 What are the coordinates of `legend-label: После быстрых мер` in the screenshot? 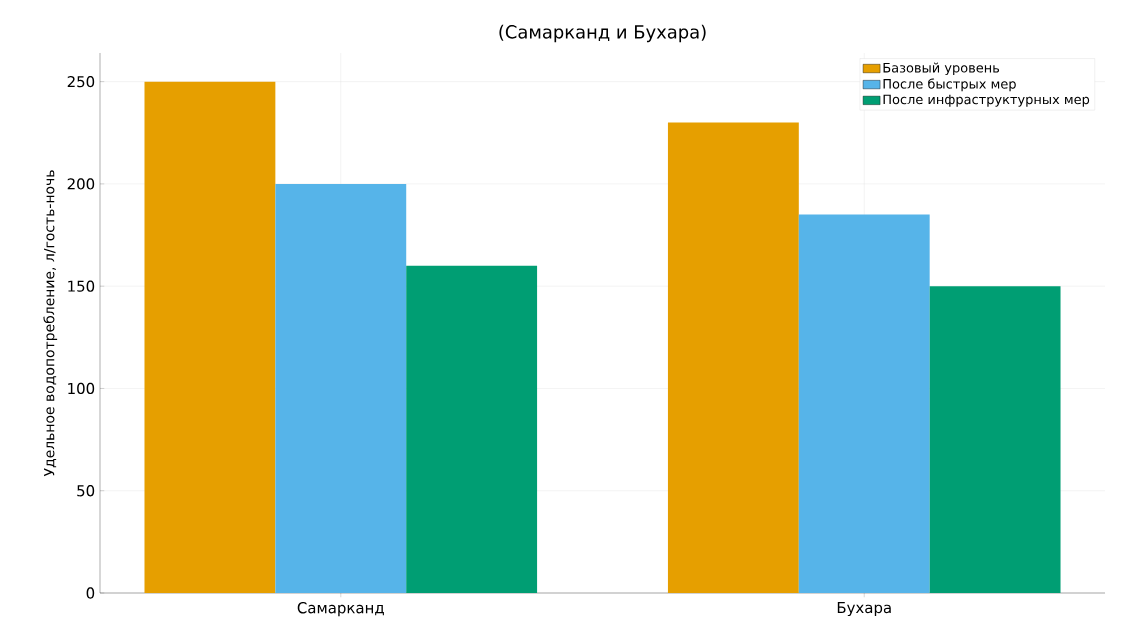 It's located at (949, 85).